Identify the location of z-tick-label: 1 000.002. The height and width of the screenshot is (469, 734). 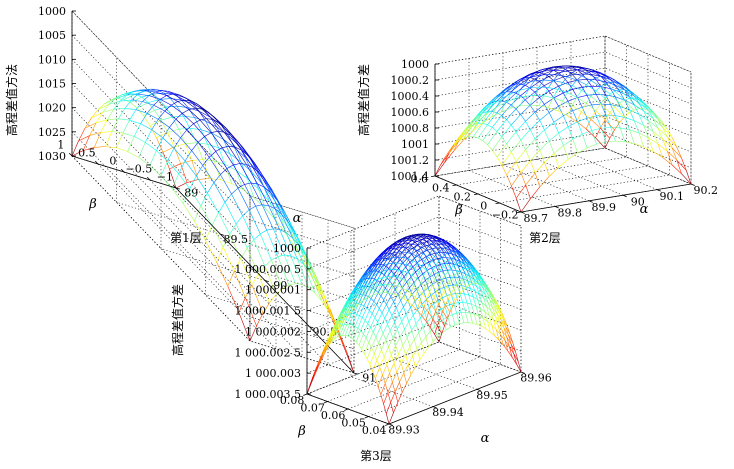
(273, 331).